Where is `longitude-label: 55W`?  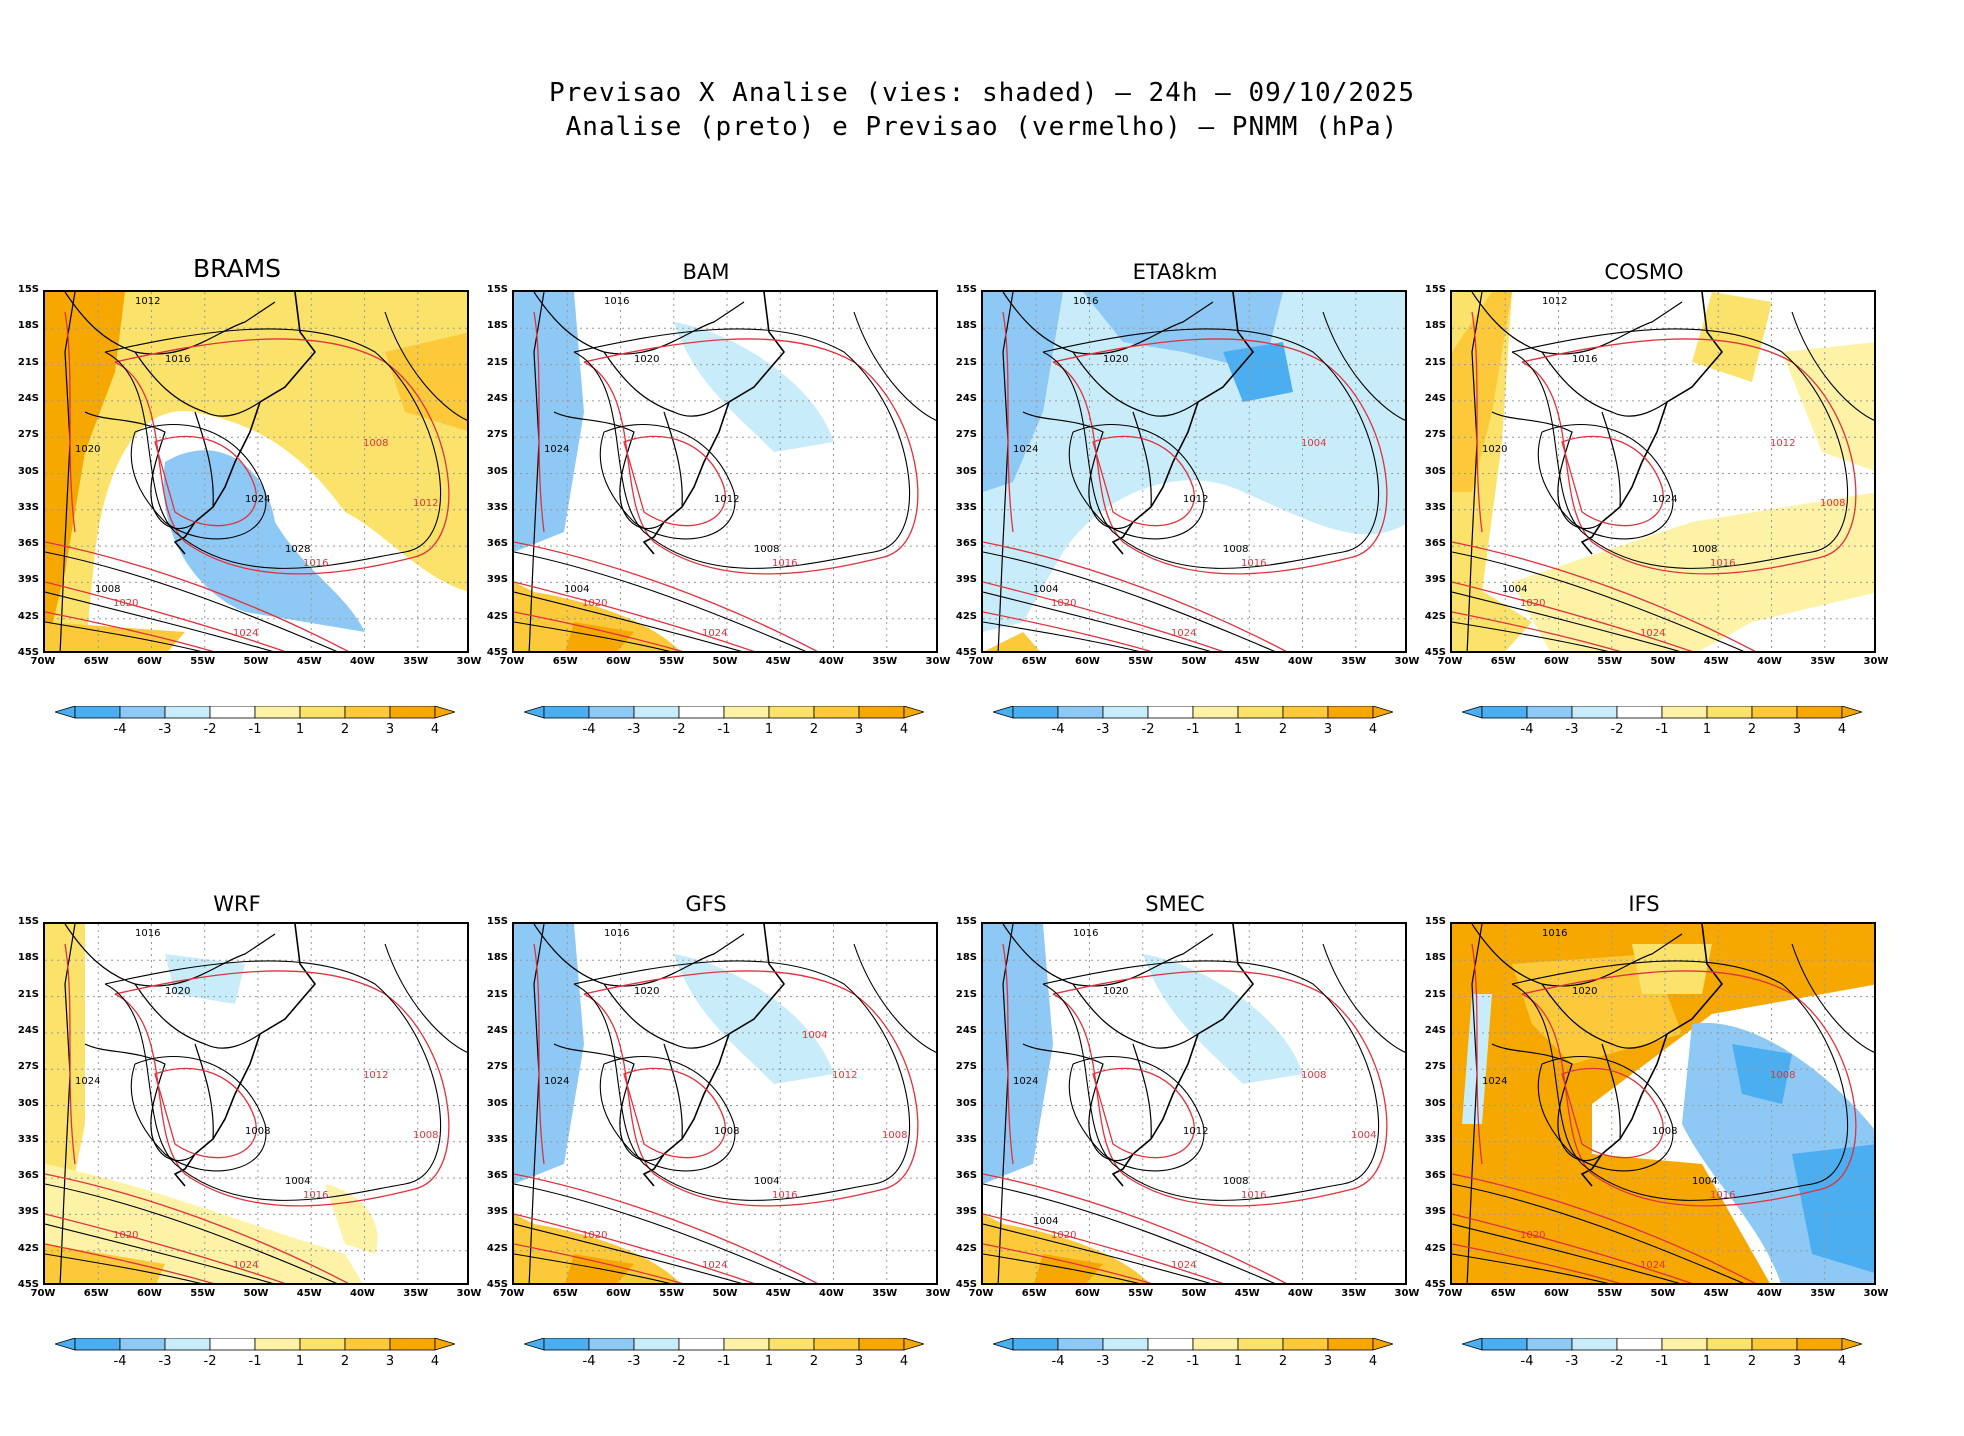 longitude-label: 55W is located at coordinates (1610, 661).